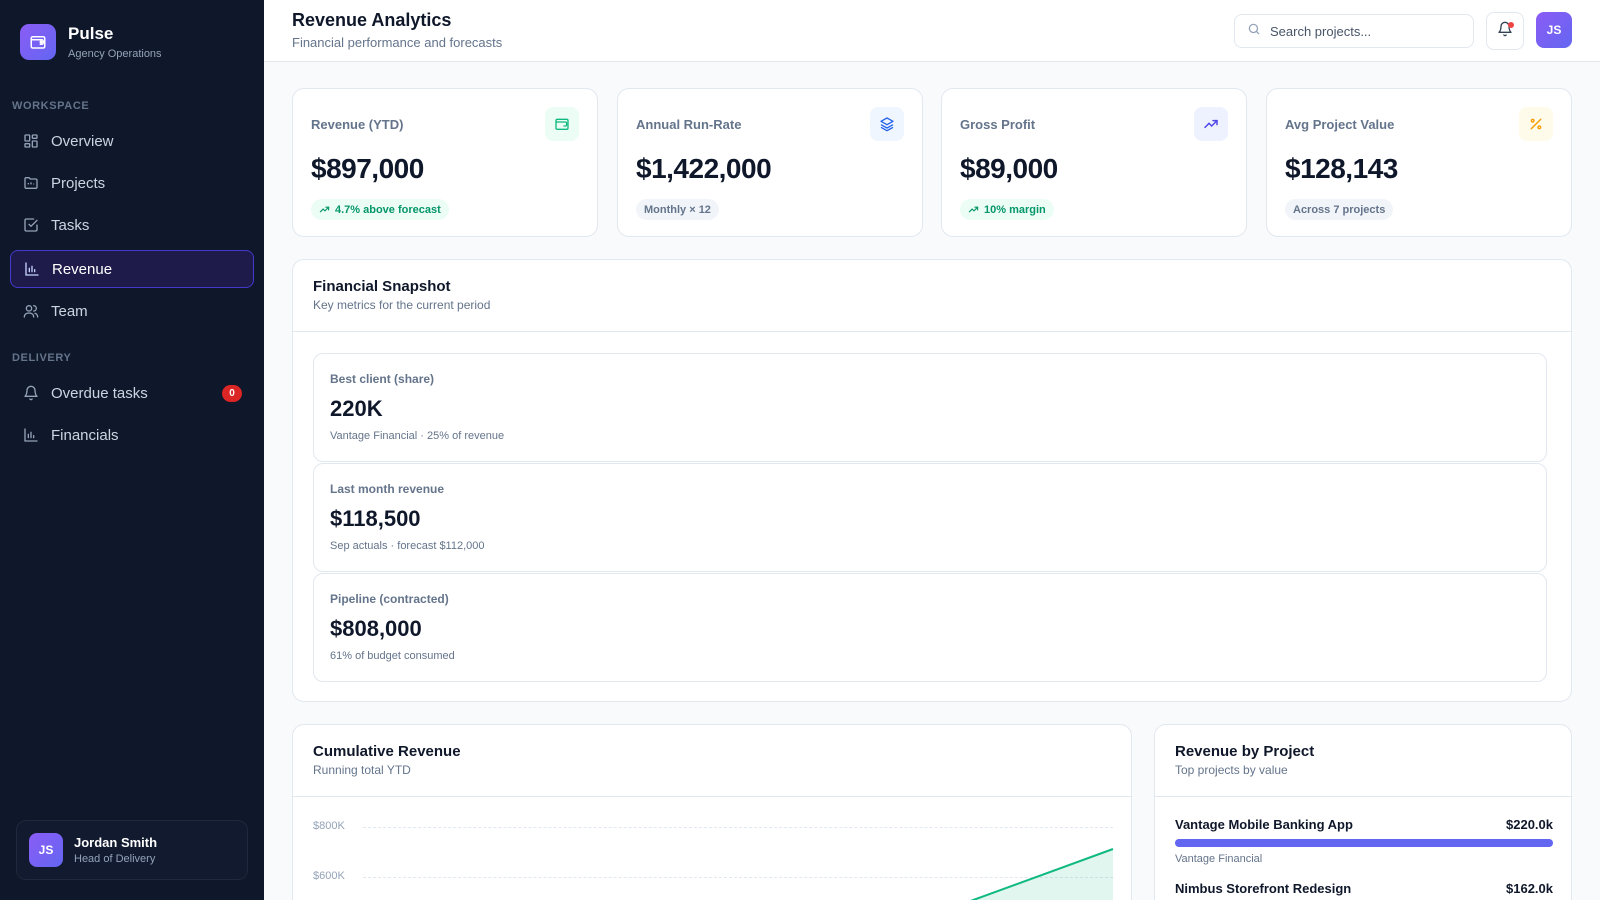 This screenshot has width=1600, height=900. What do you see at coordinates (1231, 770) in the screenshot?
I see `panel-subtitle: Top projects by value` at bounding box center [1231, 770].